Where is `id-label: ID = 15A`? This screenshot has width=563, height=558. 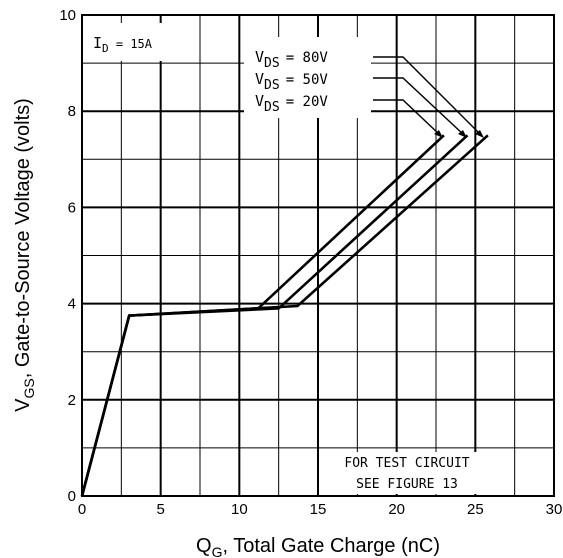 id-label: ID = 15A is located at coordinates (123, 44).